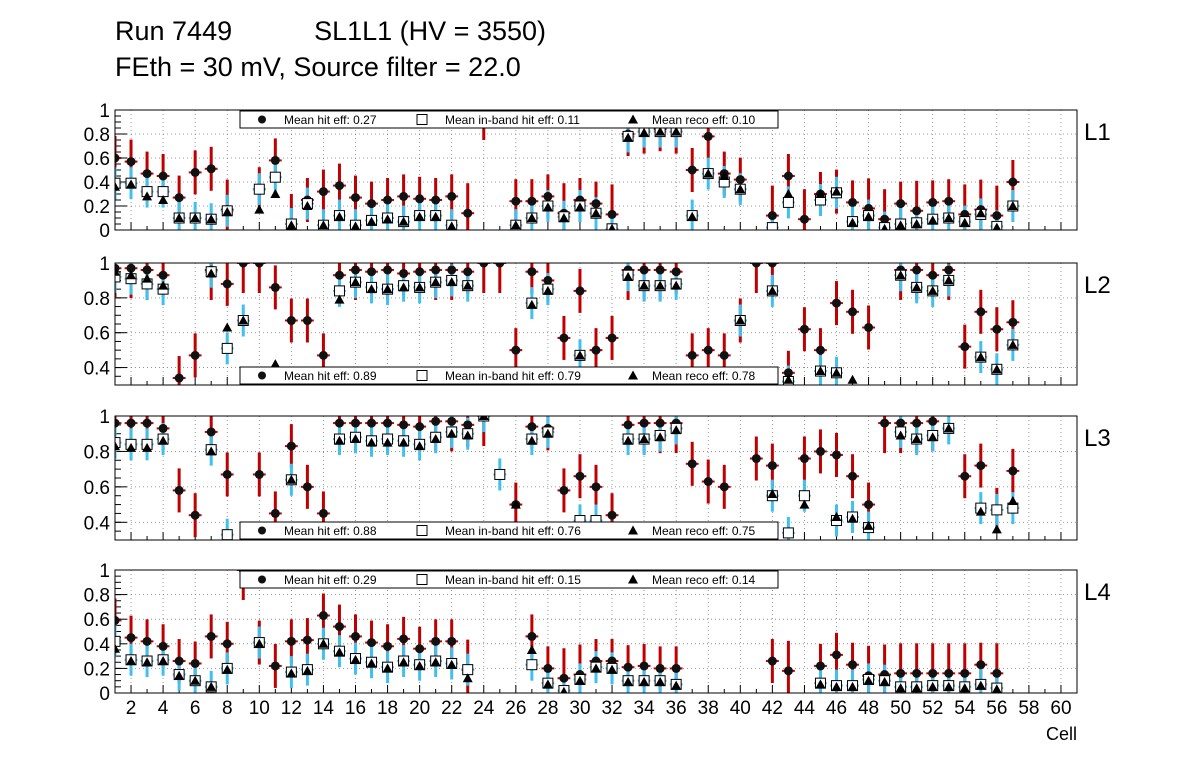 This screenshot has height=772, width=1196. I want to click on legend-box, so click(509, 375).